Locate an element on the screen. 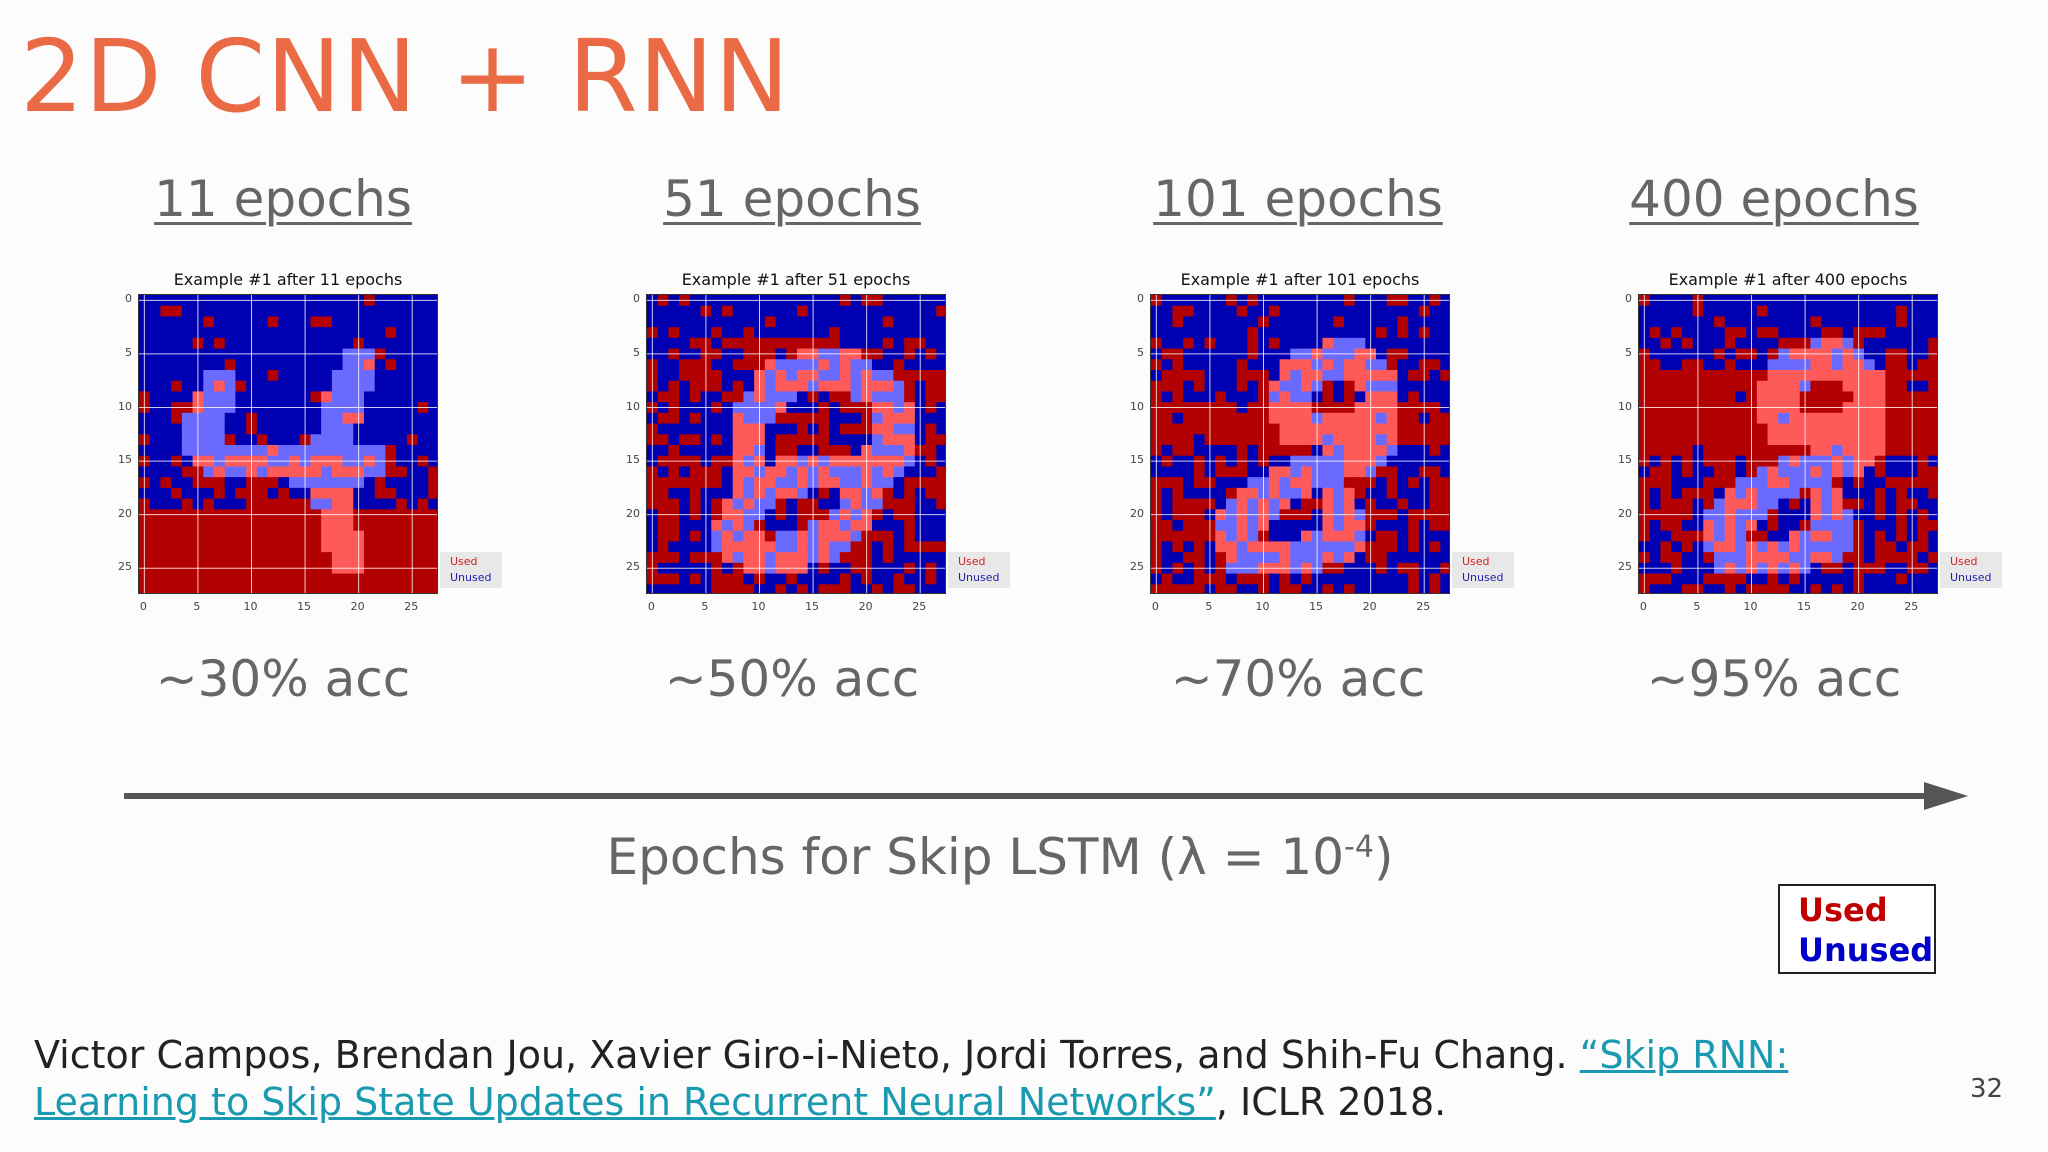 Image resolution: width=2048 pixels, height=1152 pixels. epoch-heading-2: 51 epochs is located at coordinates (792, 199).